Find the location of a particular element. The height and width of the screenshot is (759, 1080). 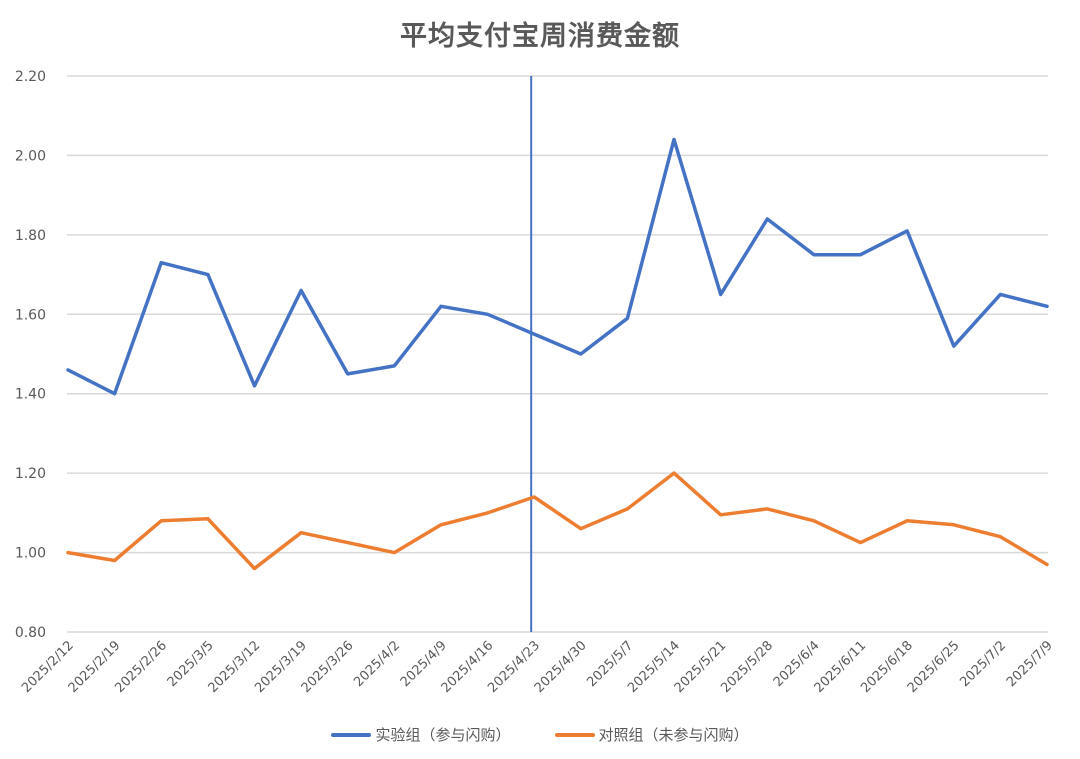

series-line-control is located at coordinates (557, 521).